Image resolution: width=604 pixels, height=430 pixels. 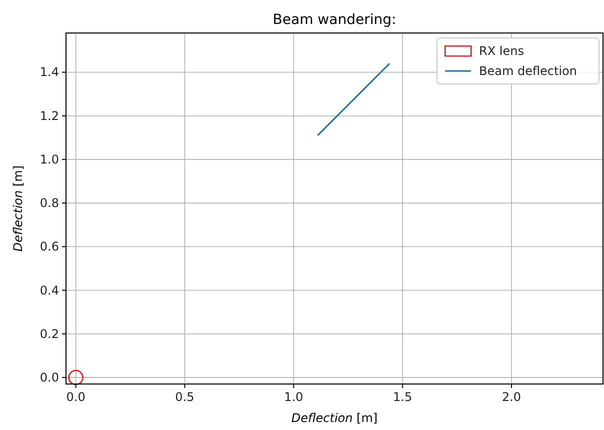 I want to click on chart-title: Beam wandering:, so click(x=334, y=20).